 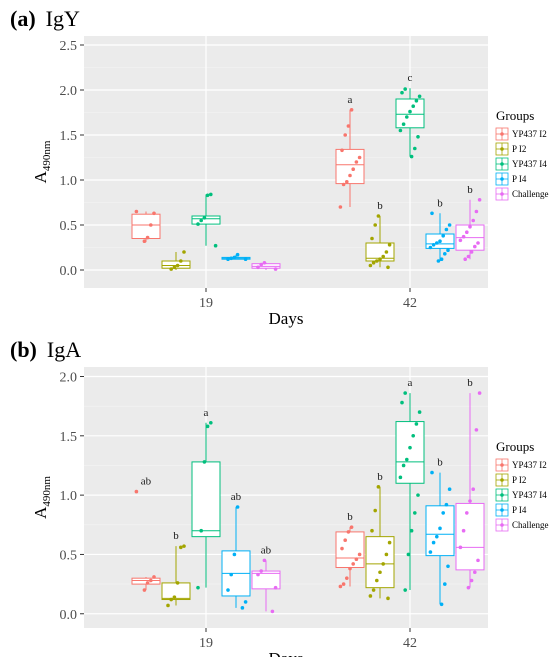 I want to click on legend-label: P I4, so click(x=519, y=510).